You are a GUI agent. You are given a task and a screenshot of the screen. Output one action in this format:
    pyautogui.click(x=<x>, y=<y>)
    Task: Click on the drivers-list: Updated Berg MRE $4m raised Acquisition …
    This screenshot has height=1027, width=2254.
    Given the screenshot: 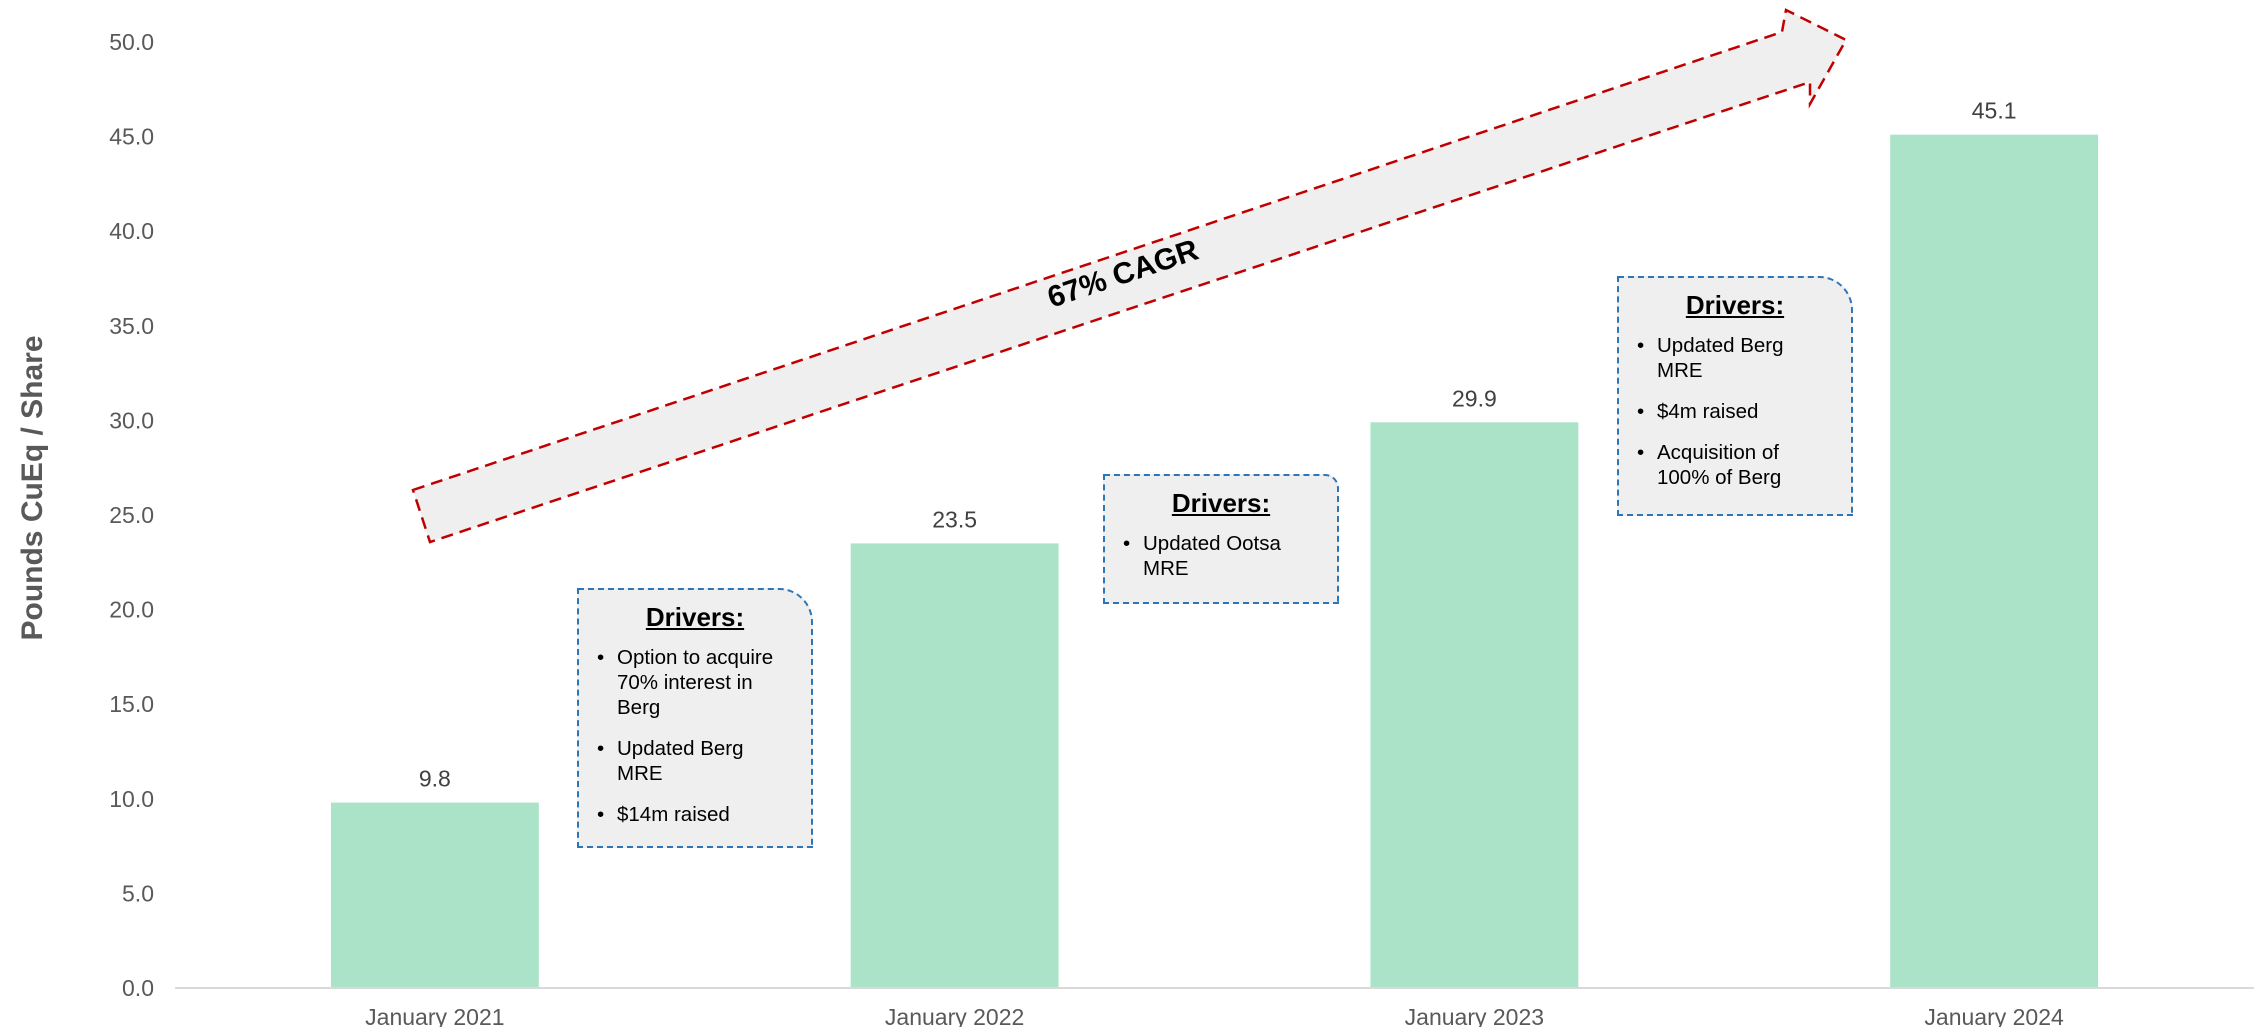 What is the action you would take?
    pyautogui.click(x=1735, y=411)
    